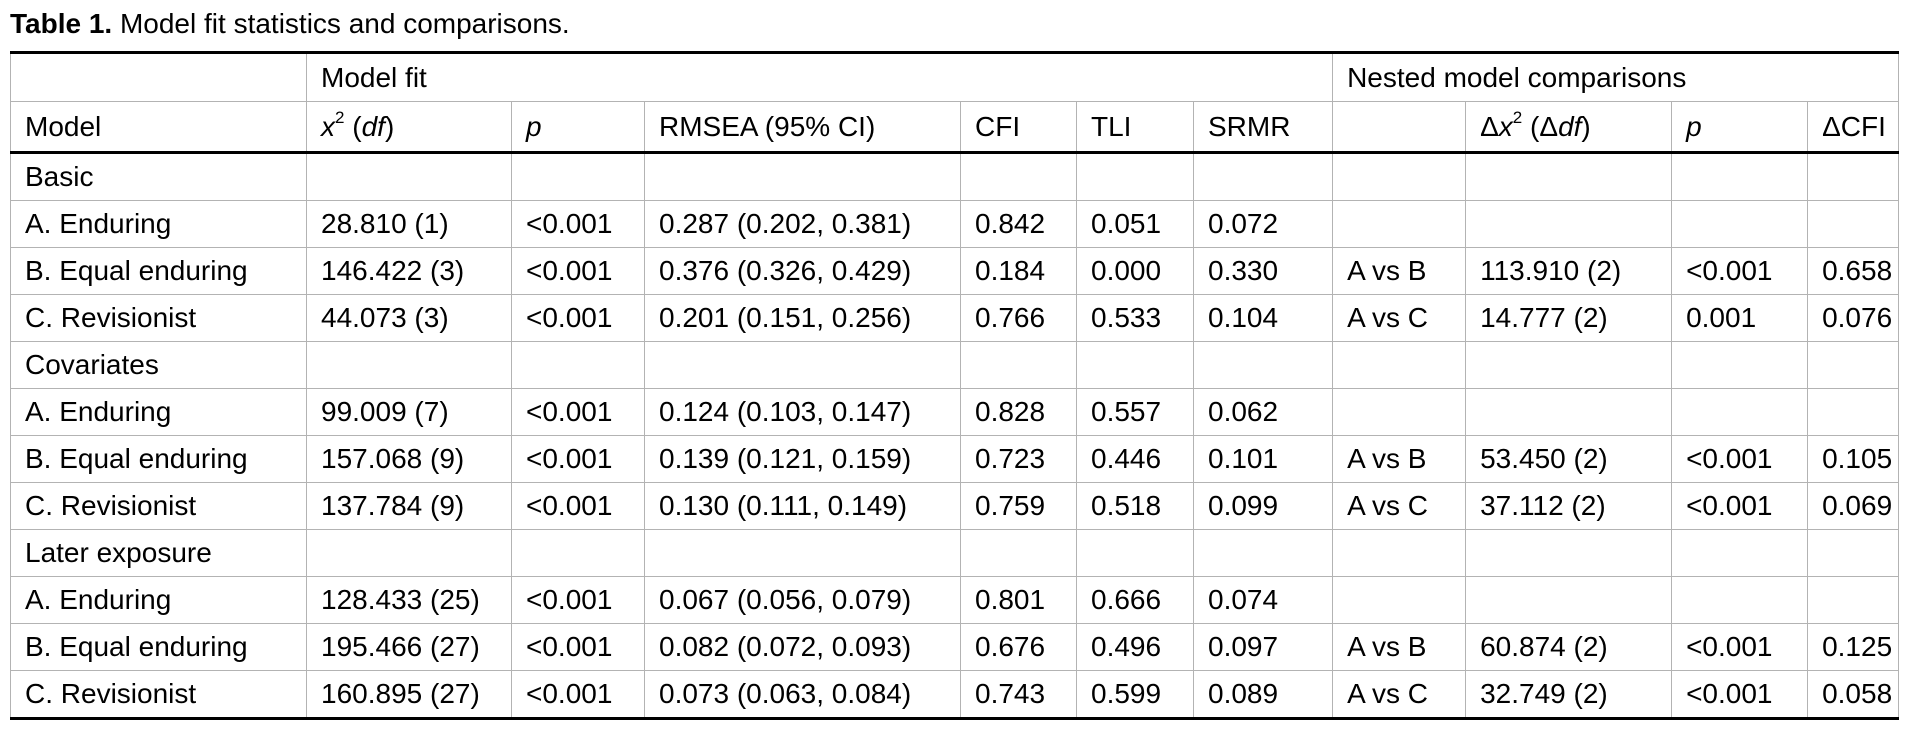 The height and width of the screenshot is (732, 1912). What do you see at coordinates (158, 365) in the screenshot?
I see `group-label: Covariates` at bounding box center [158, 365].